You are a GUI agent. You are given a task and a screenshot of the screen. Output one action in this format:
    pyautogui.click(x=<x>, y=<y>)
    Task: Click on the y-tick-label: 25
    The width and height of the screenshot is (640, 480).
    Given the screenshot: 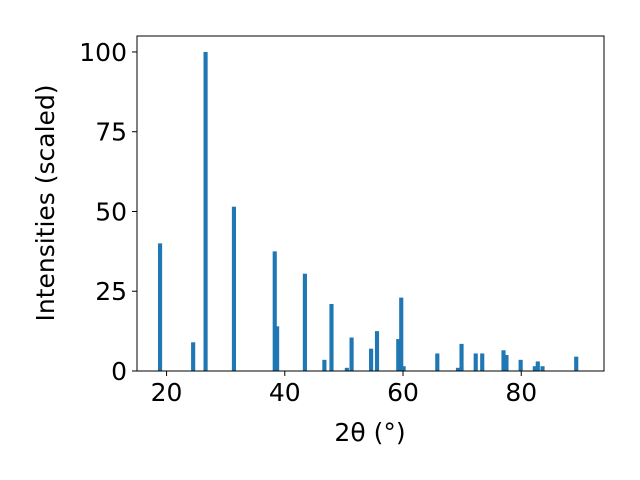 What is the action you would take?
    pyautogui.click(x=111, y=291)
    